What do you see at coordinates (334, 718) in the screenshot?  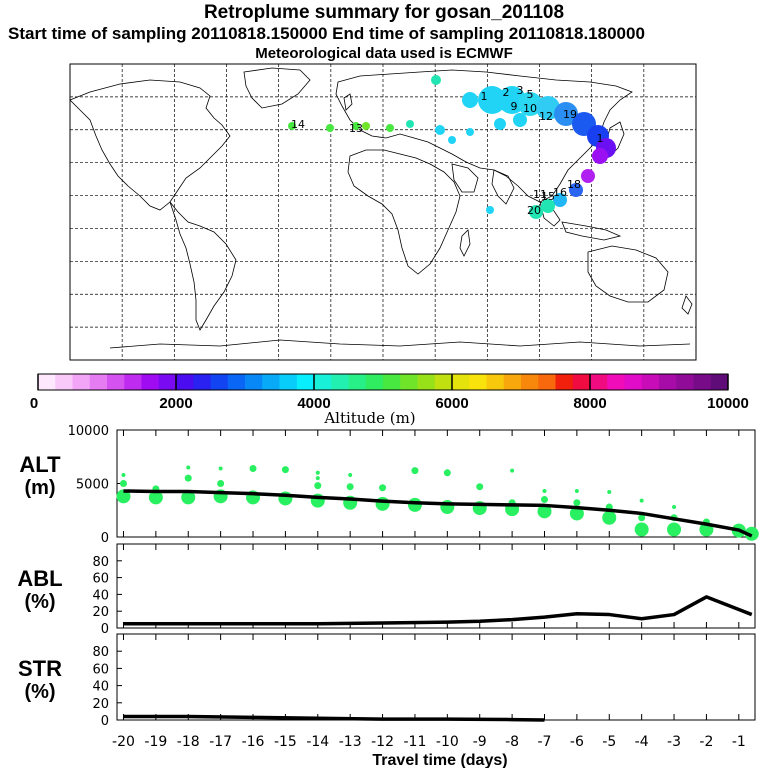 I see `series-line-str` at bounding box center [334, 718].